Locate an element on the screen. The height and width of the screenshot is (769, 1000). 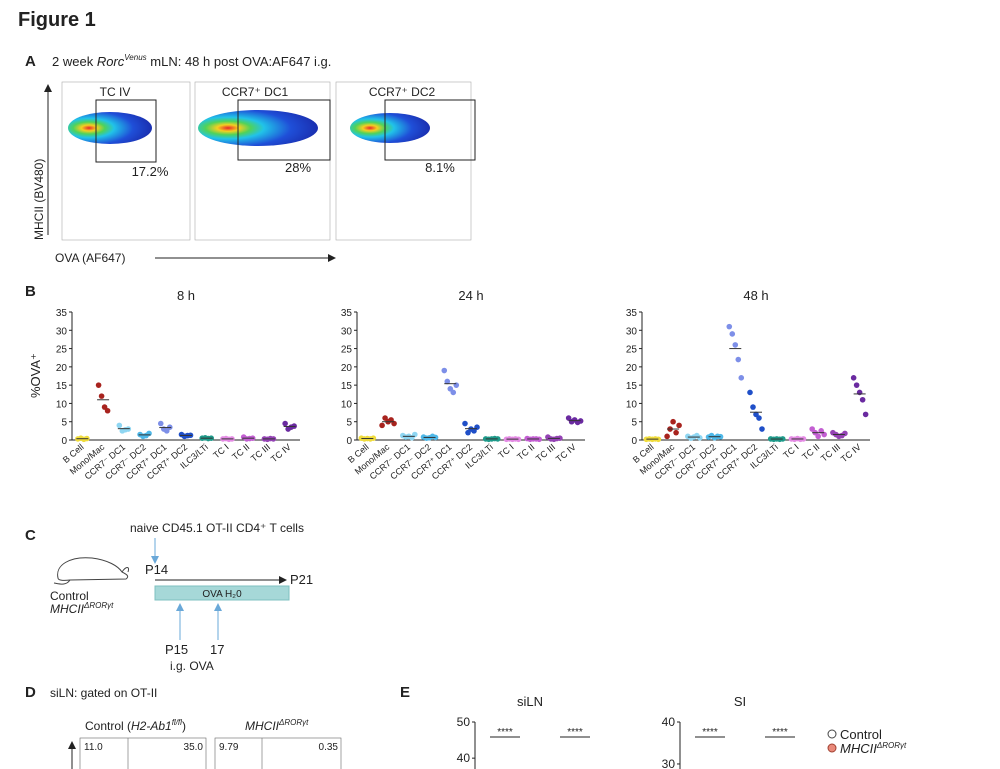
time-point: P21 is located at coordinates (301, 579).